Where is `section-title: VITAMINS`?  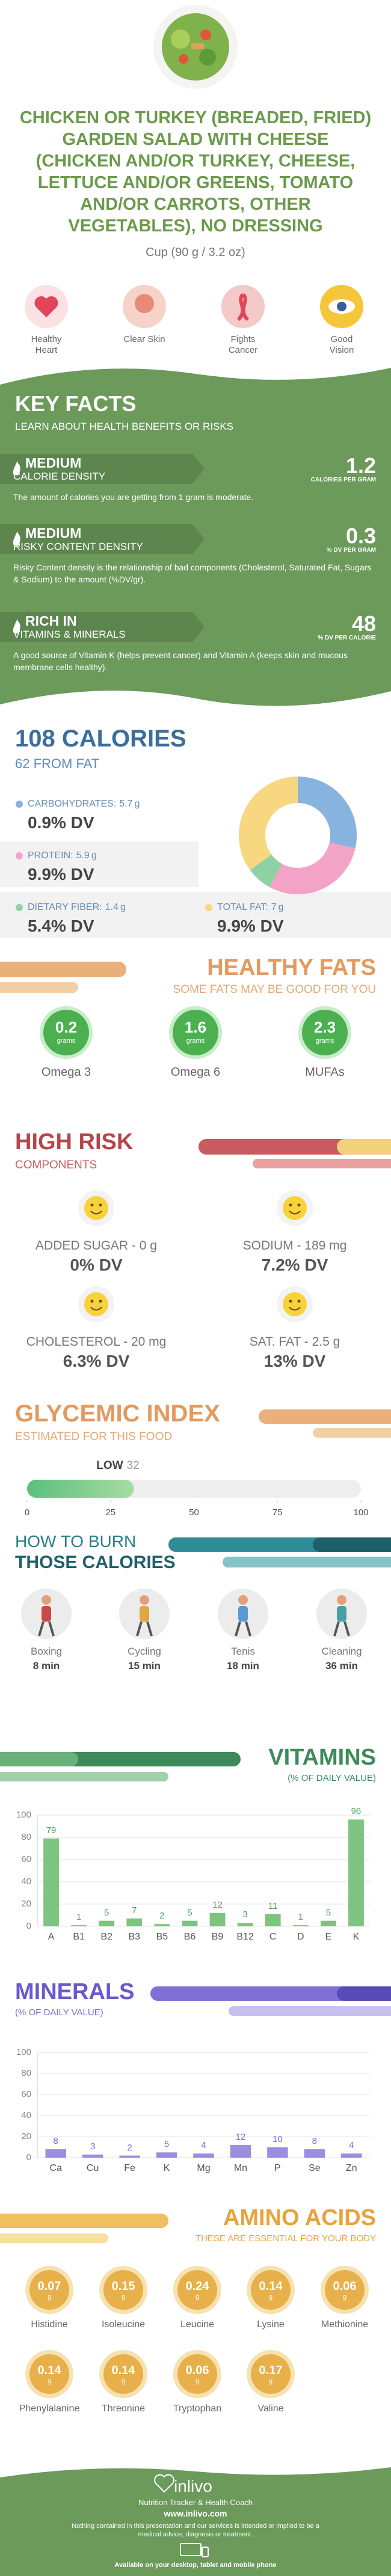 section-title: VITAMINS is located at coordinates (322, 1757).